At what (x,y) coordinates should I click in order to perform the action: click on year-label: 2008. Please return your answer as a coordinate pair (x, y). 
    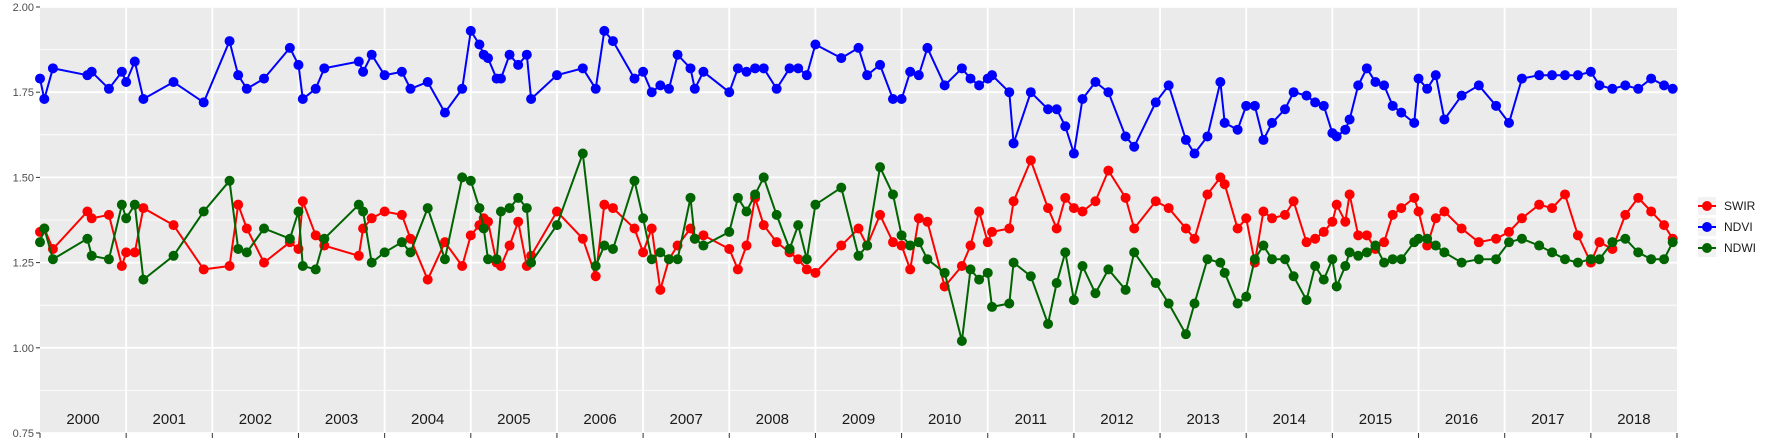
    Looking at the image, I should click on (772, 419).